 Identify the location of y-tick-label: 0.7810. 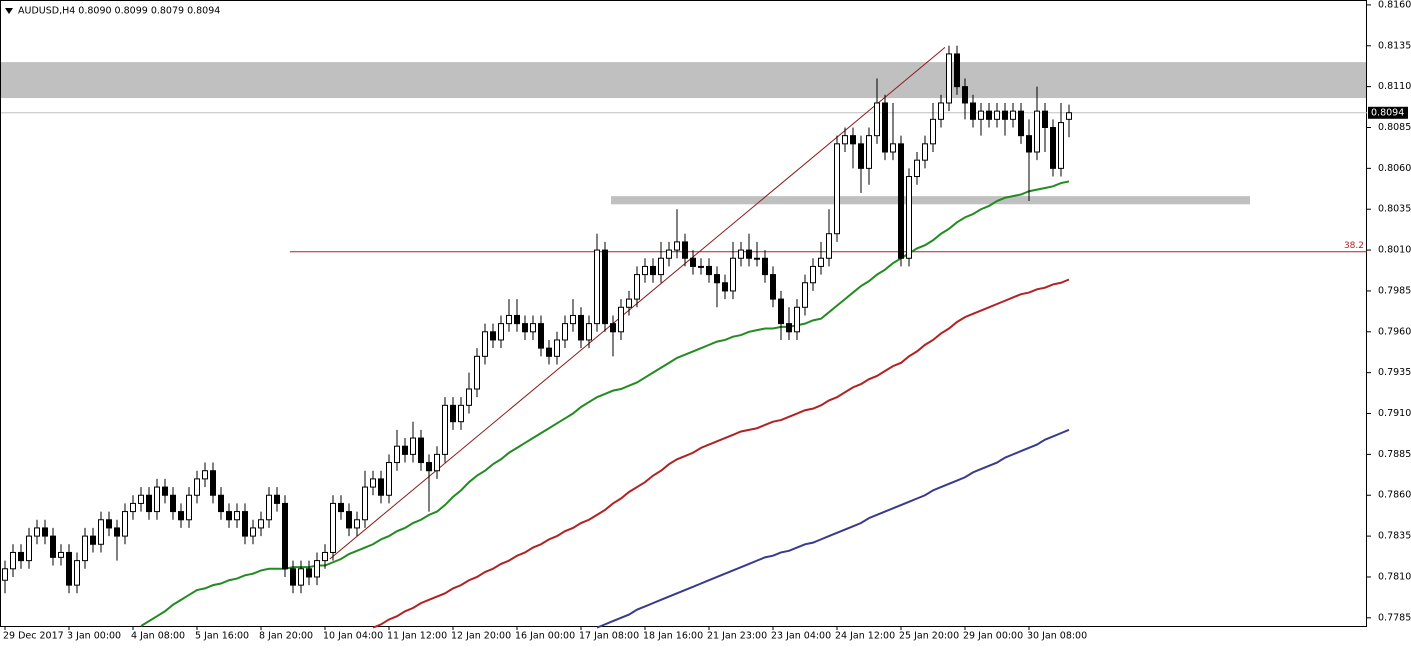
(1394, 576).